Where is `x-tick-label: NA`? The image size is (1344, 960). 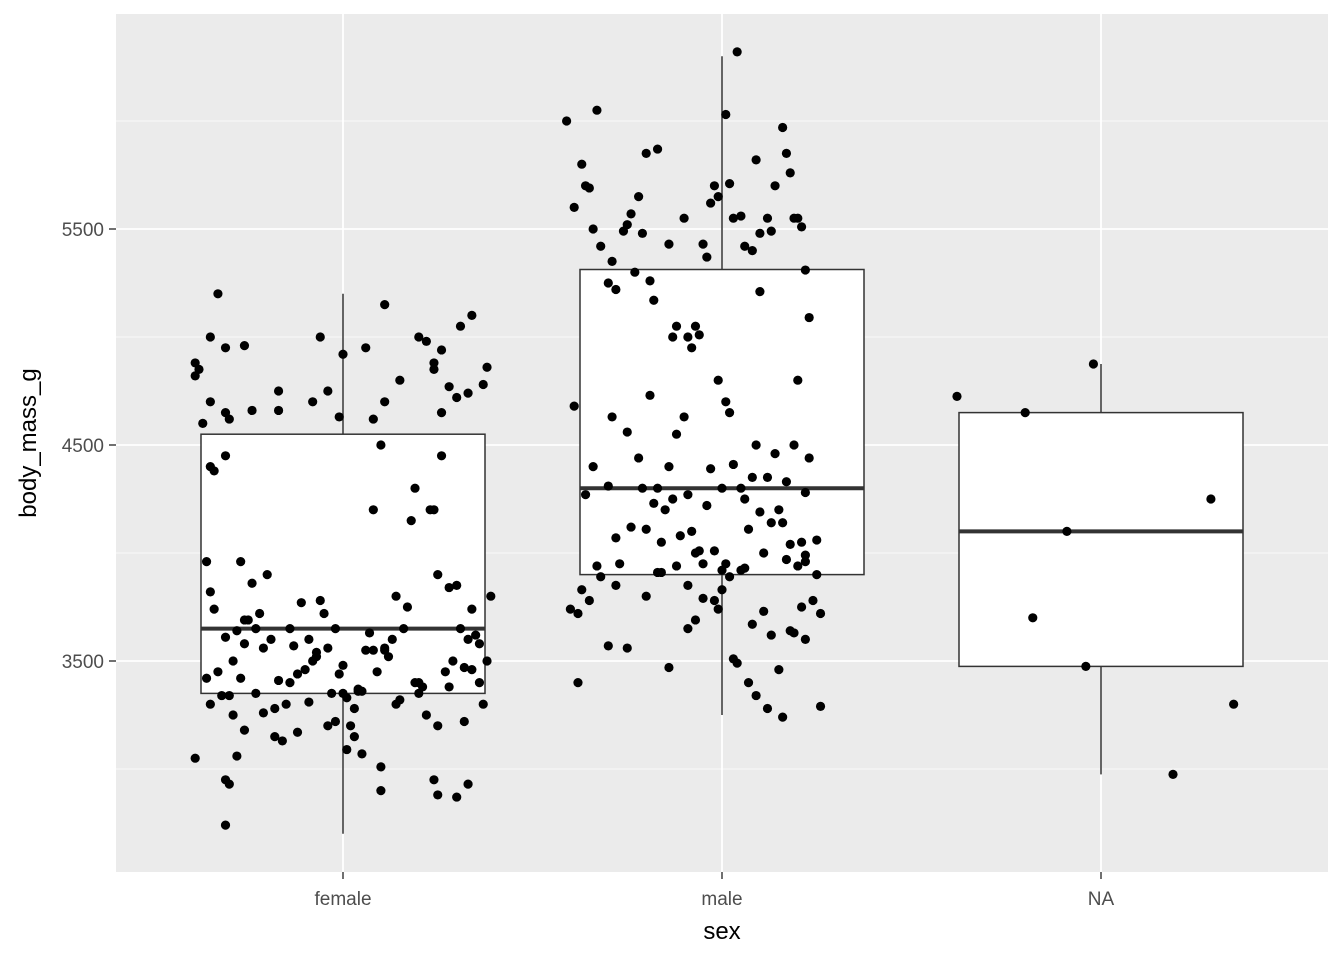 x-tick-label: NA is located at coordinates (1101, 899).